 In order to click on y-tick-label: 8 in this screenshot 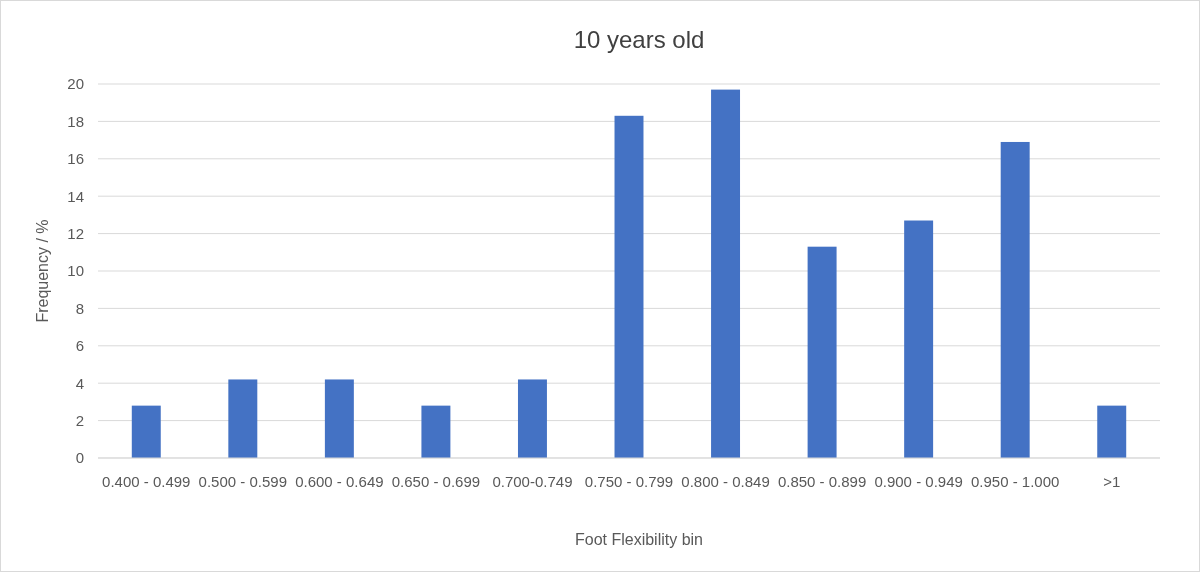, I will do `click(79, 308)`.